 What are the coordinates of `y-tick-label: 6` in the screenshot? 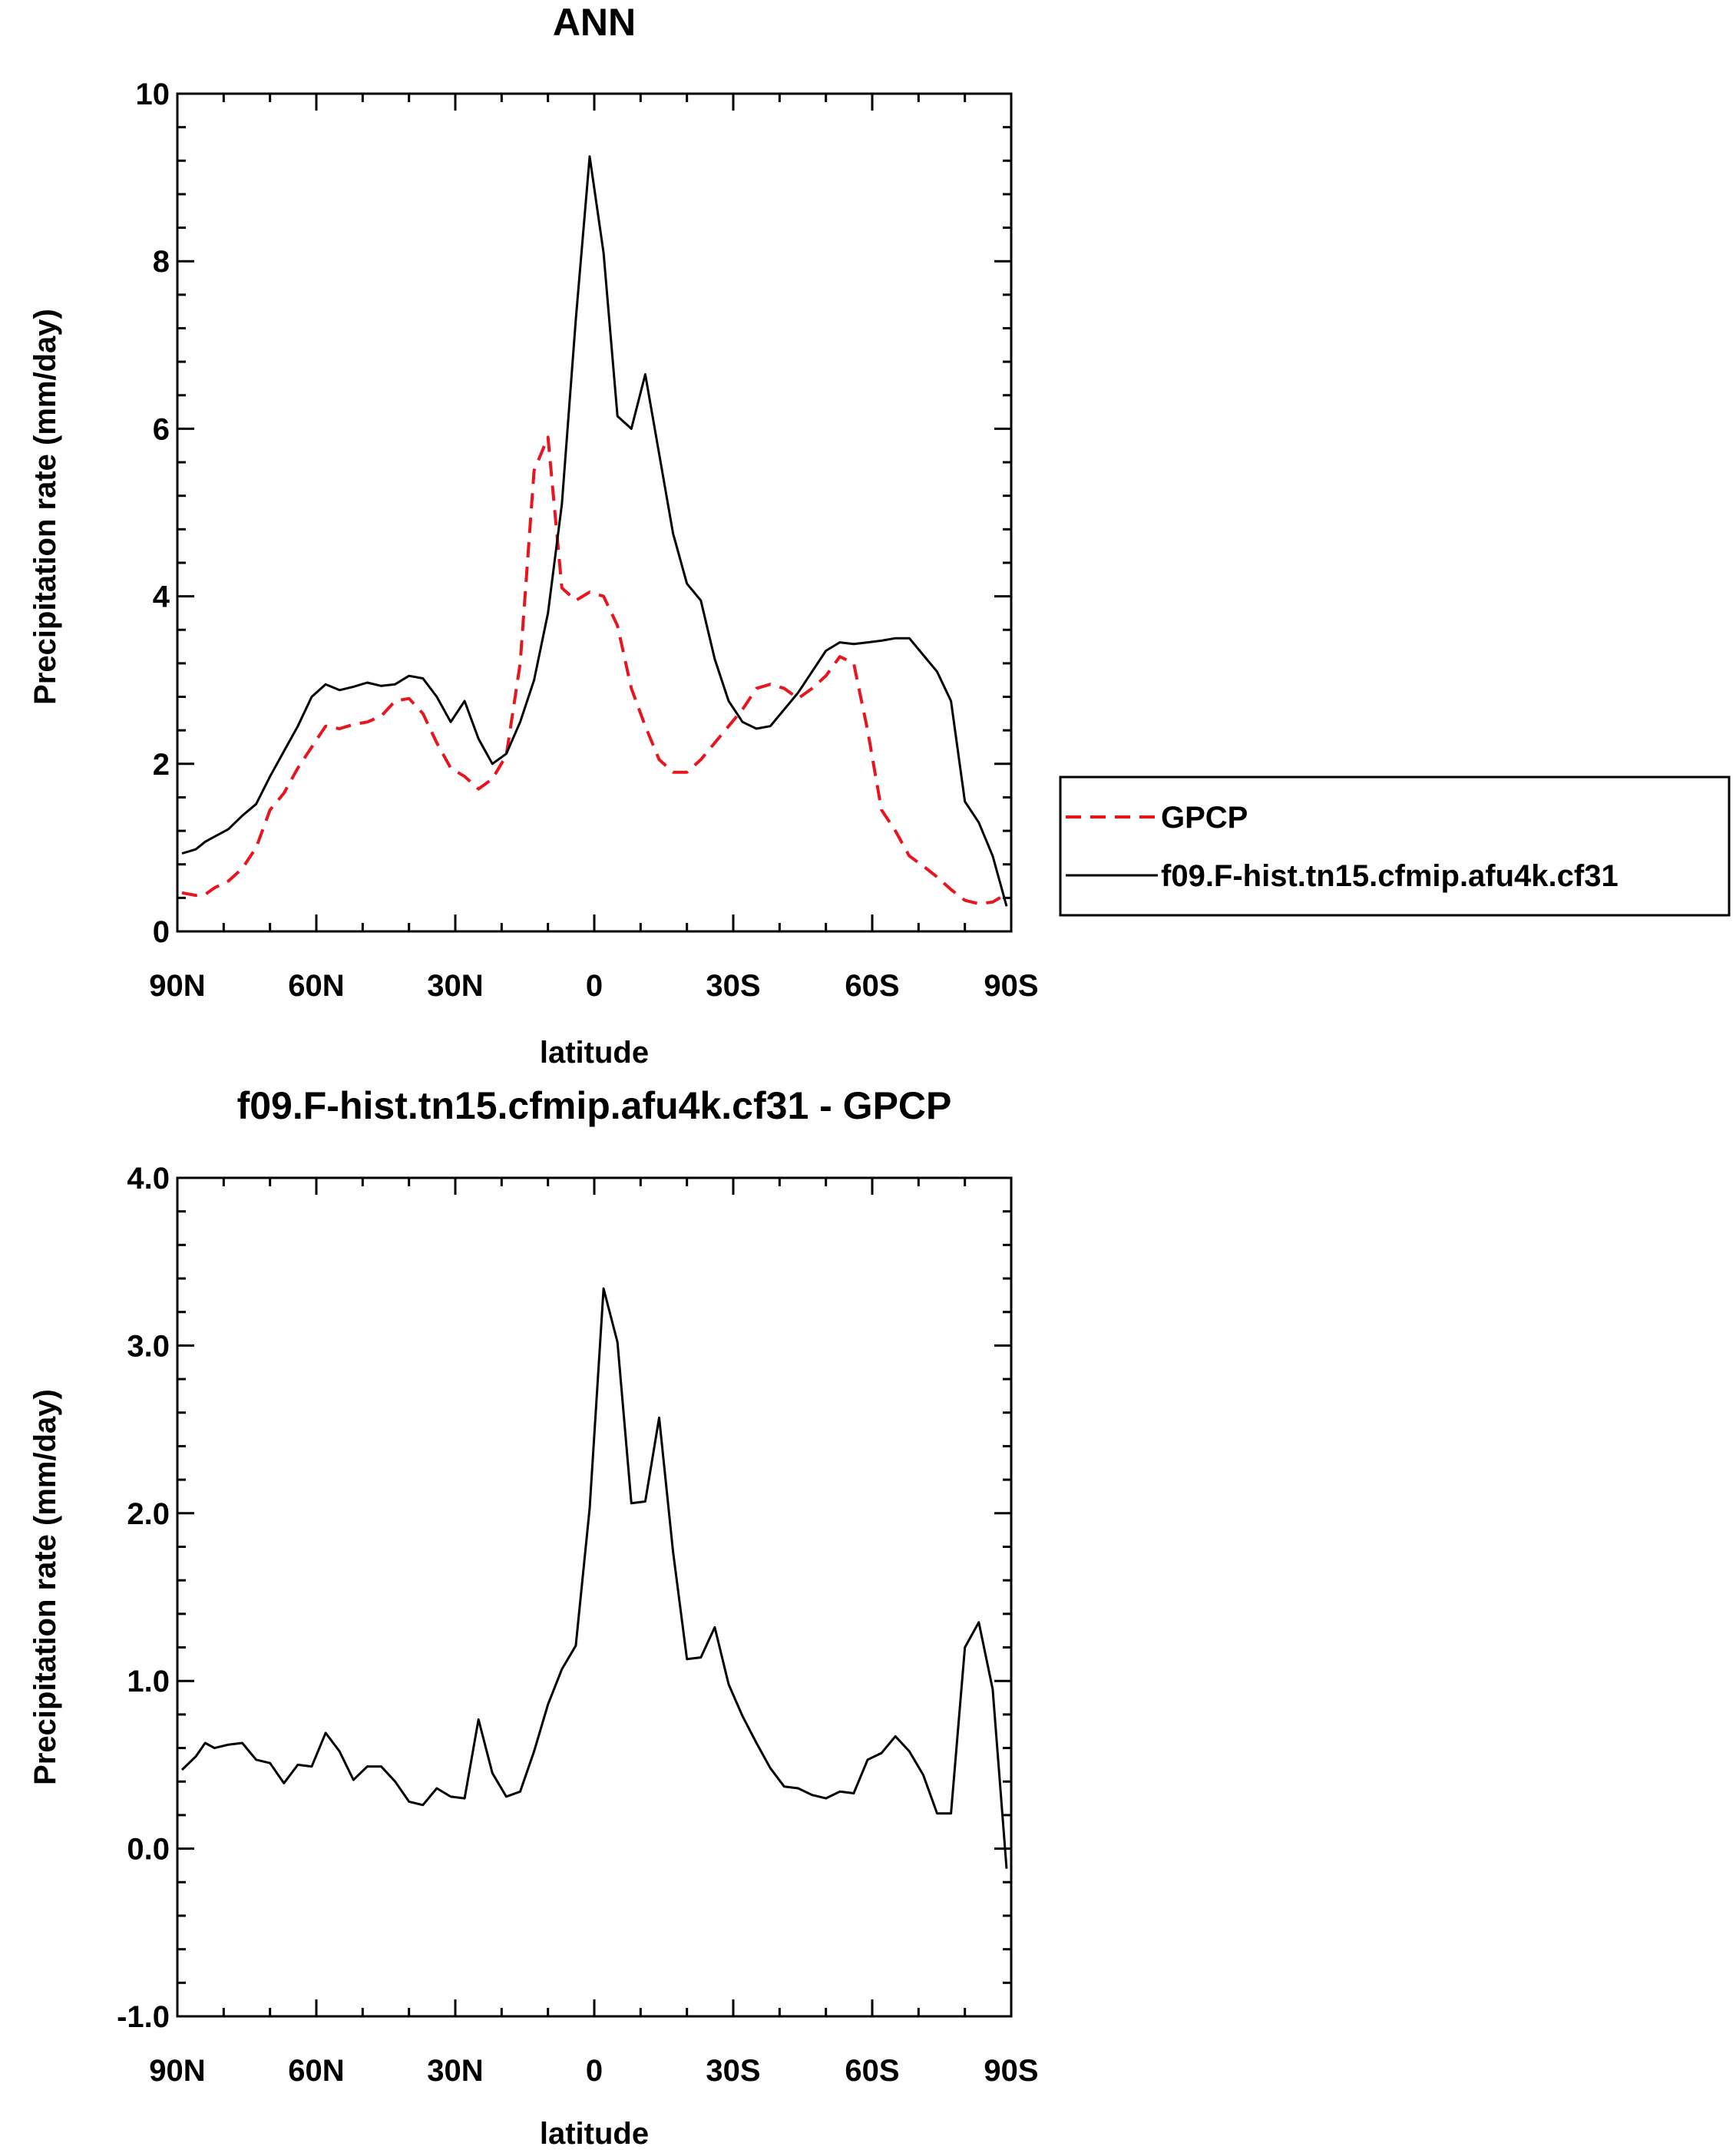 It's located at (161, 429).